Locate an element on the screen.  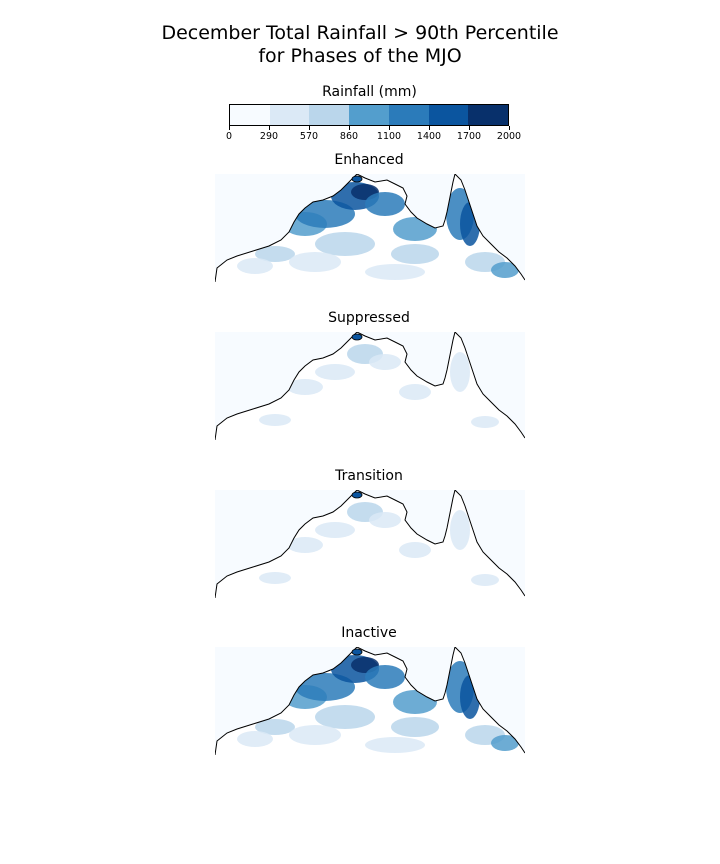
panel-title-inactive: Inactive is located at coordinates (369, 633).